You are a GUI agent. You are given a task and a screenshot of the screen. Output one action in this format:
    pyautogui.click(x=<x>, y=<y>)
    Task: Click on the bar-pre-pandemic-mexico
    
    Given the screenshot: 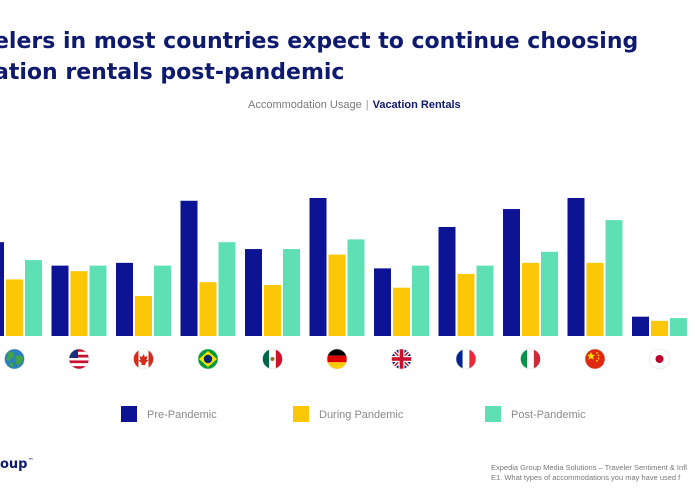 What is the action you would take?
    pyautogui.click(x=253, y=292)
    